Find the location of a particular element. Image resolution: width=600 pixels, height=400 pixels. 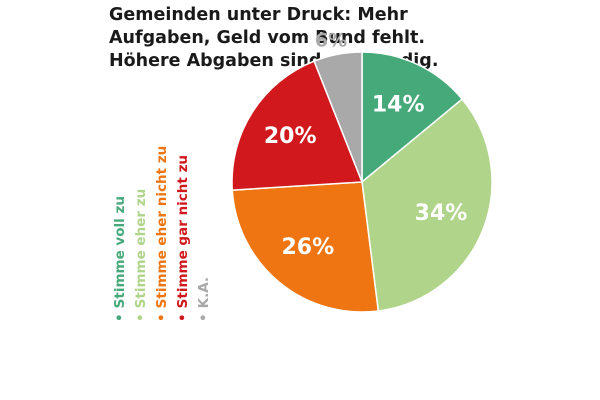

legend-label: Stimme gar nicht zu is located at coordinates (183, 231).